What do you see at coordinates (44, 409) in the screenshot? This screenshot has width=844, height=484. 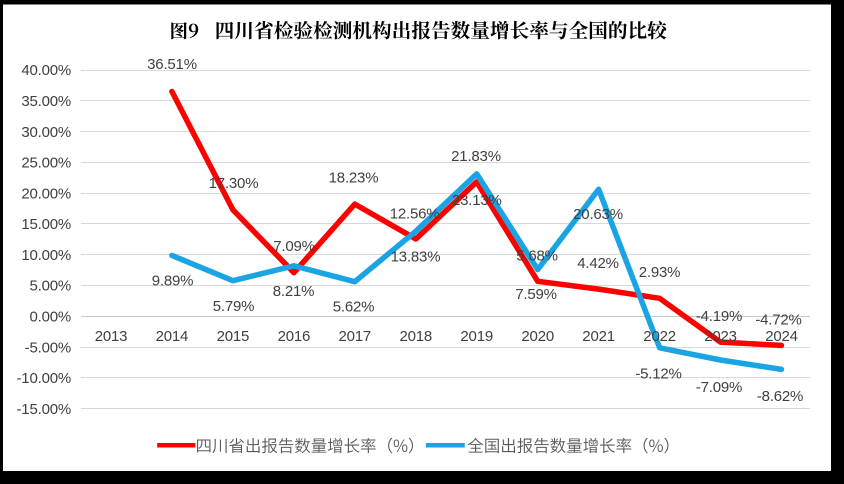 I see `svg-text: -15.00%` at bounding box center [44, 409].